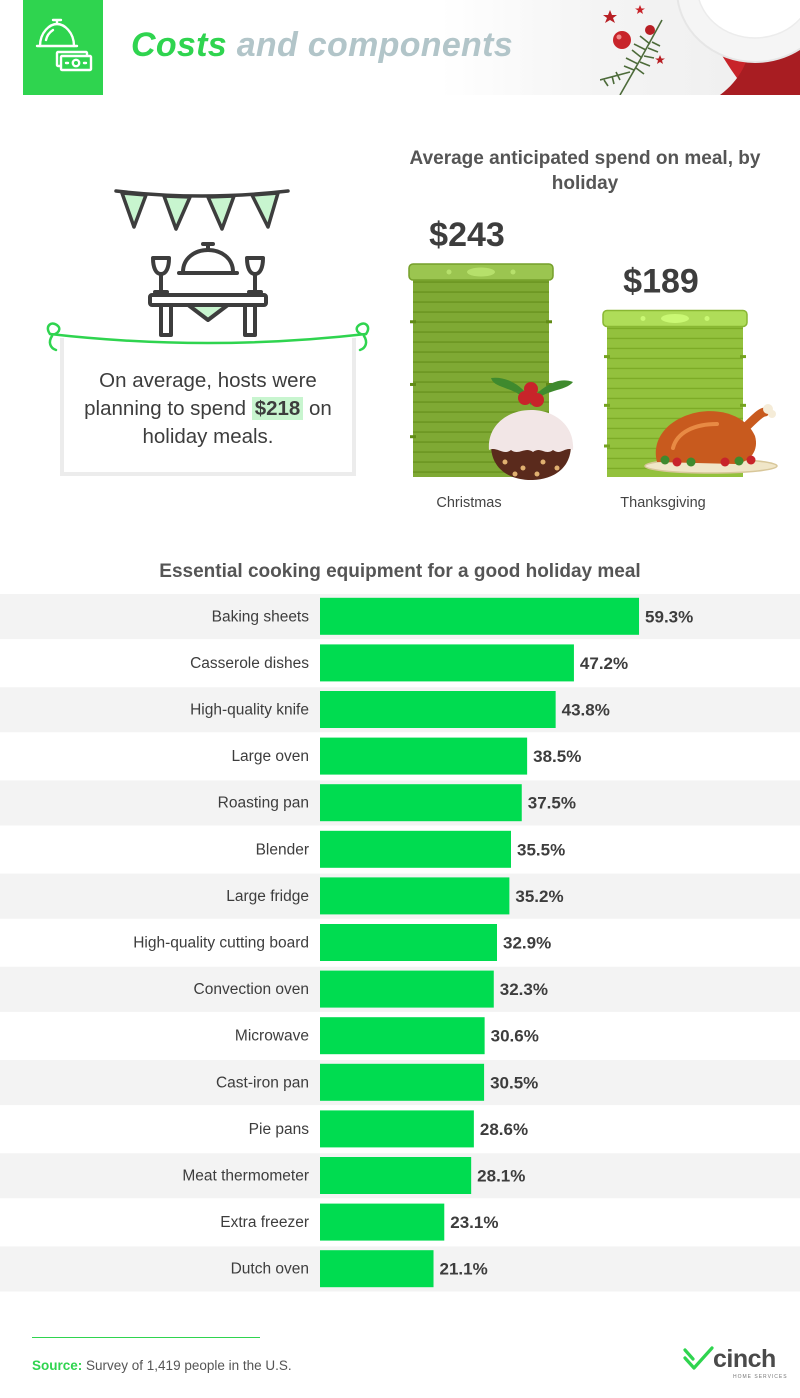 The height and width of the screenshot is (1398, 800). What do you see at coordinates (557, 756) in the screenshot?
I see `value-label: 38.5%` at bounding box center [557, 756].